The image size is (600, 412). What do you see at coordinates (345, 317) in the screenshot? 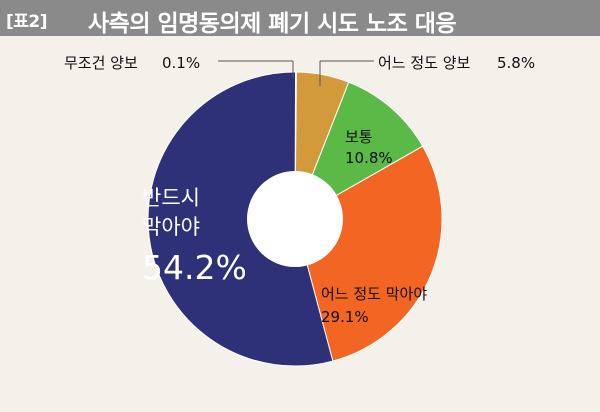
I see `value-somewhat-block: 29.1%` at bounding box center [345, 317].